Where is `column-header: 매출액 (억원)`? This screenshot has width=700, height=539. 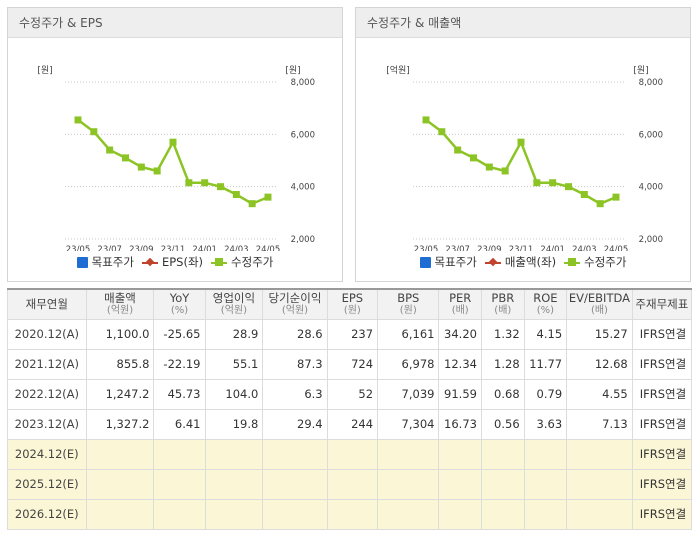
column-header: 매출액 (억원) is located at coordinates (120, 304).